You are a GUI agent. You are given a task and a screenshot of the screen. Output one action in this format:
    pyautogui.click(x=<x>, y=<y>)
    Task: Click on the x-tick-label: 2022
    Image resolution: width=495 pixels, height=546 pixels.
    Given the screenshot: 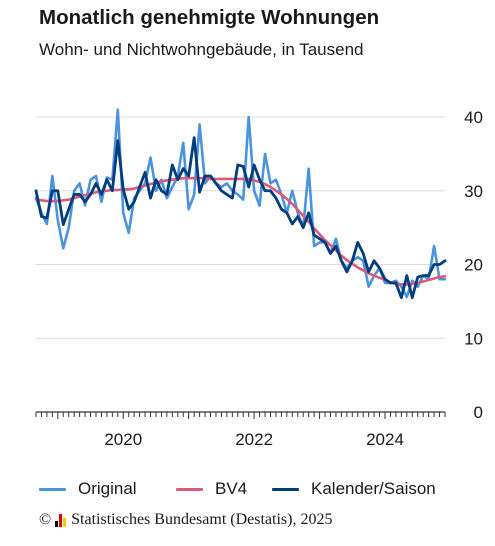 What is the action you would take?
    pyautogui.click(x=254, y=439)
    